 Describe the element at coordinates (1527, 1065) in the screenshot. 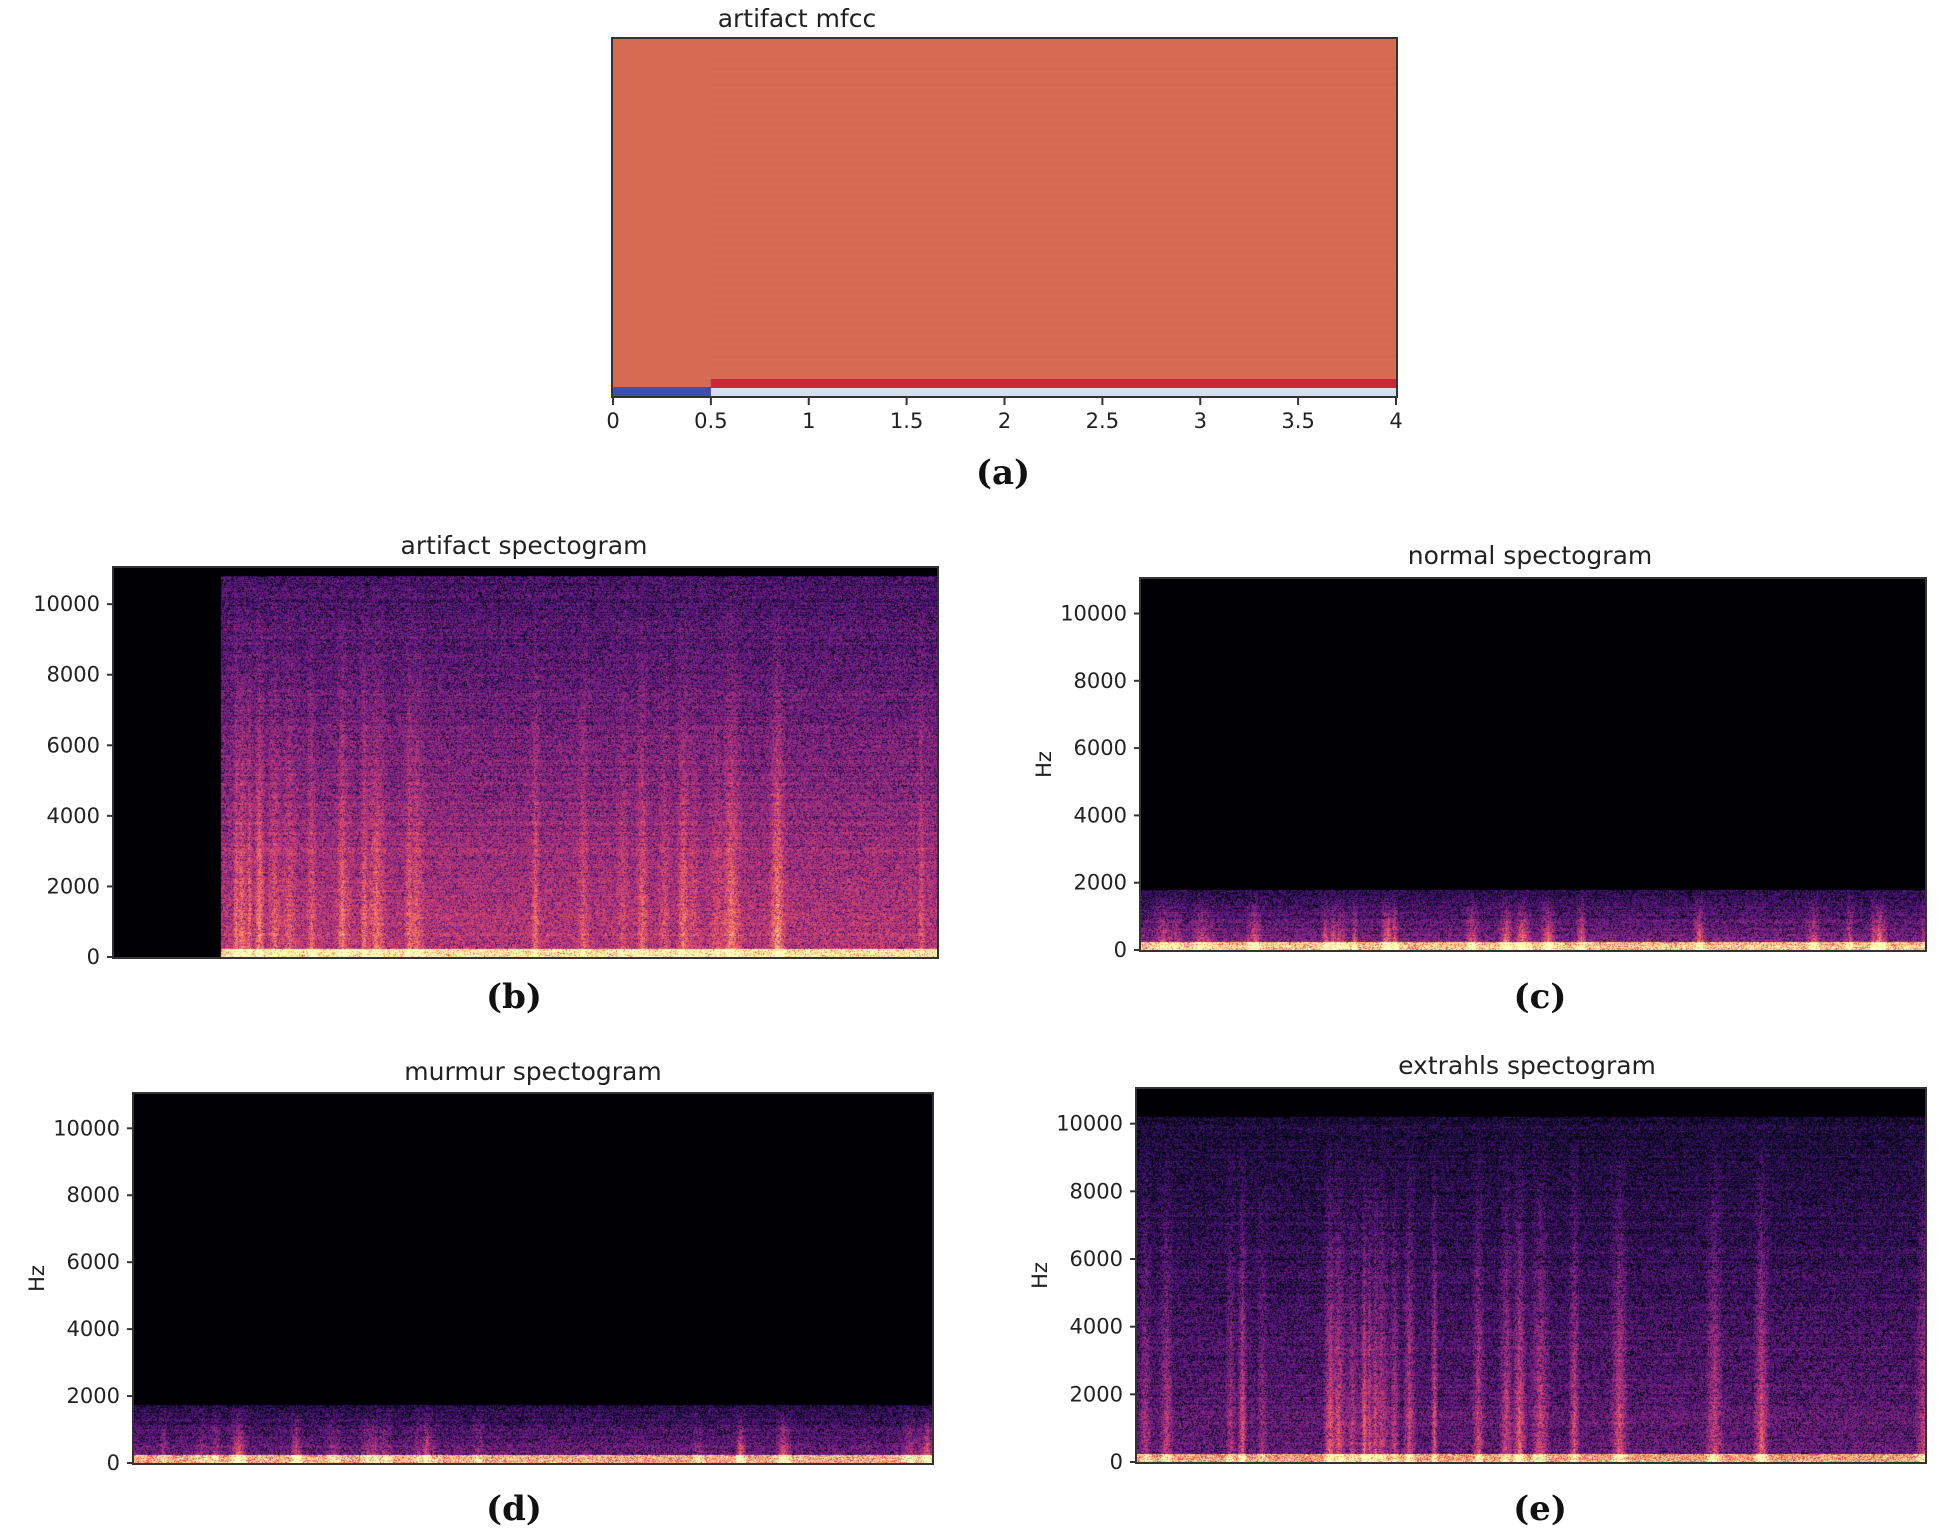

I see `panel-e-title: extrahls spectogram` at that location.